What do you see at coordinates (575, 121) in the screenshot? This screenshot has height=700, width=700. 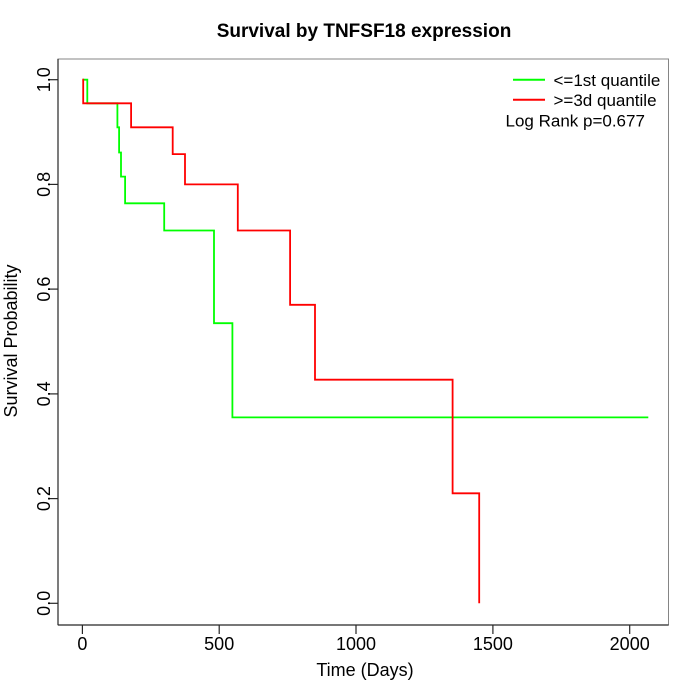 I see `log-rank-annotation: Log Rank p=0.677` at bounding box center [575, 121].